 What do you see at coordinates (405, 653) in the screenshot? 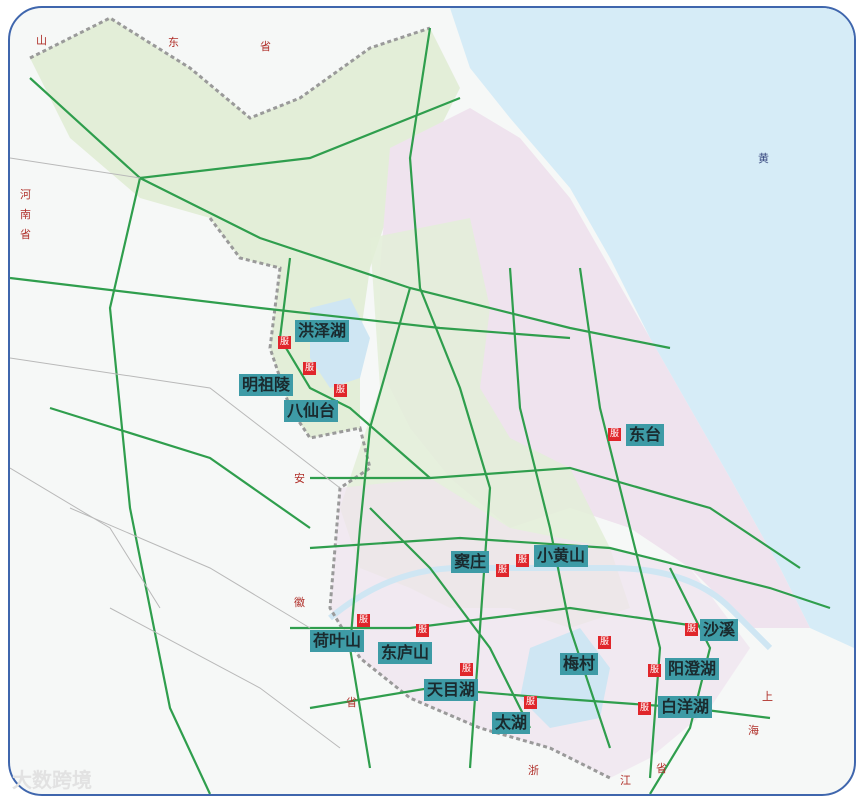
I see `place-label-donglushan: 东庐山` at bounding box center [405, 653].